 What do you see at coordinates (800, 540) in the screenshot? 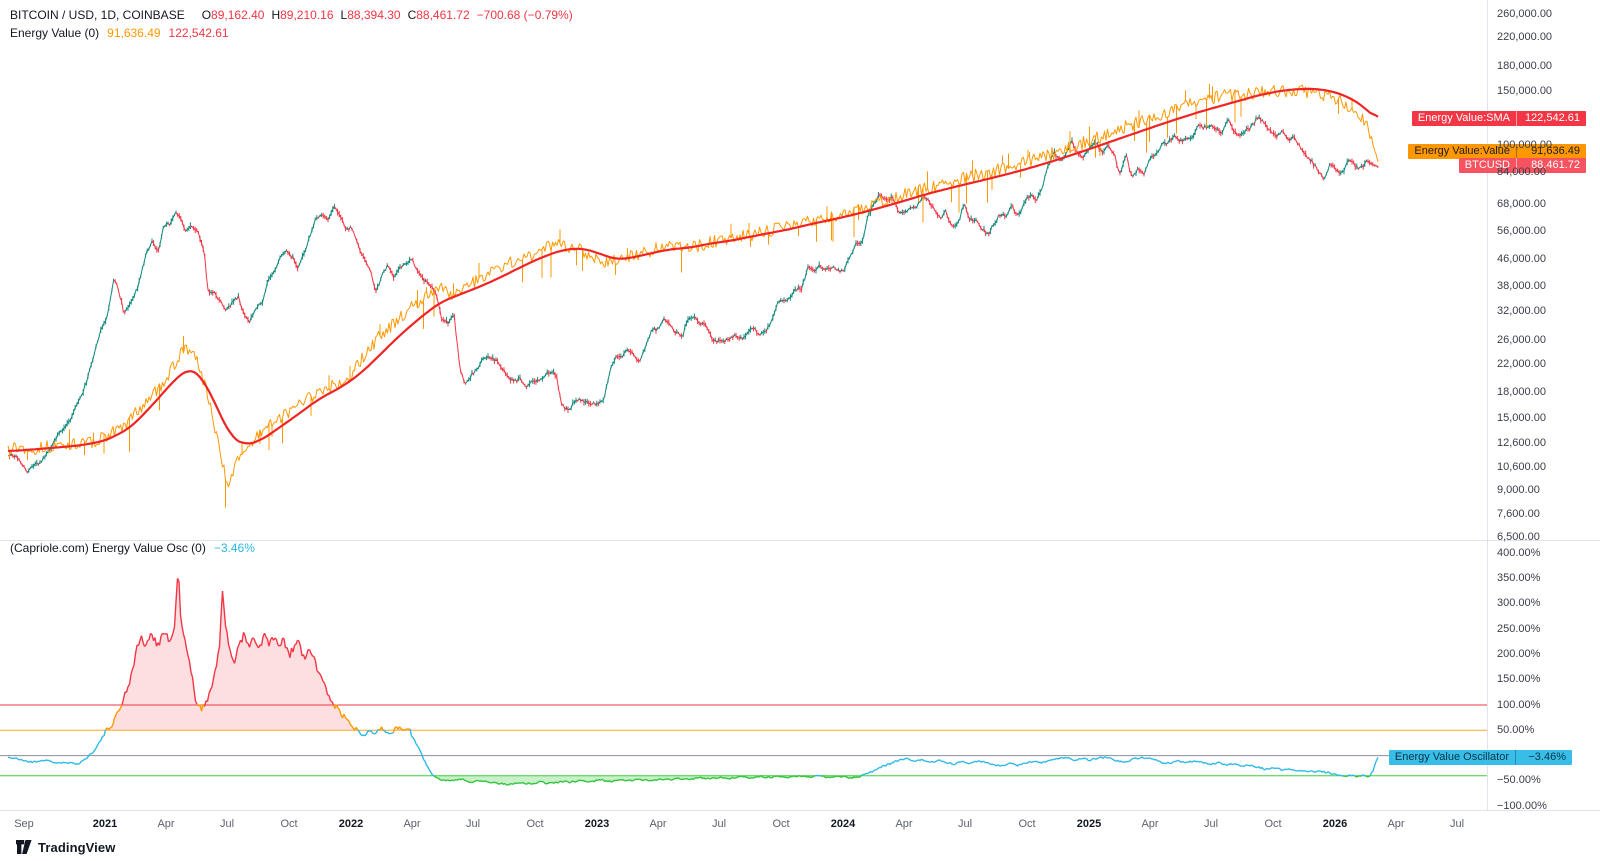
I see `pane-separator` at bounding box center [800, 540].